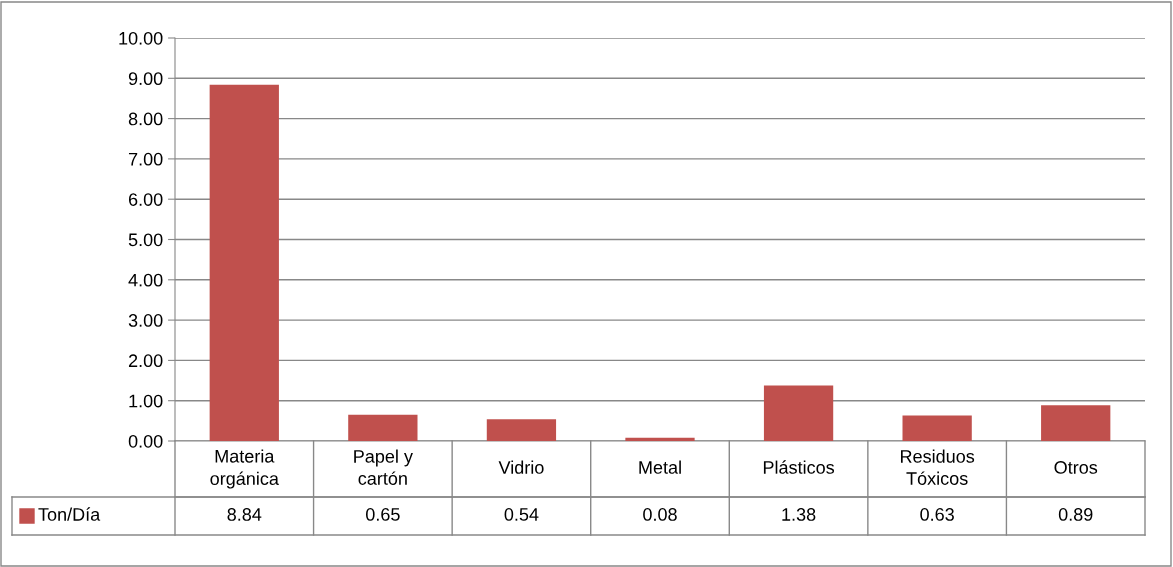 The width and height of the screenshot is (1173, 567). What do you see at coordinates (145, 159) in the screenshot?
I see `y-tick-label: 7.00` at bounding box center [145, 159].